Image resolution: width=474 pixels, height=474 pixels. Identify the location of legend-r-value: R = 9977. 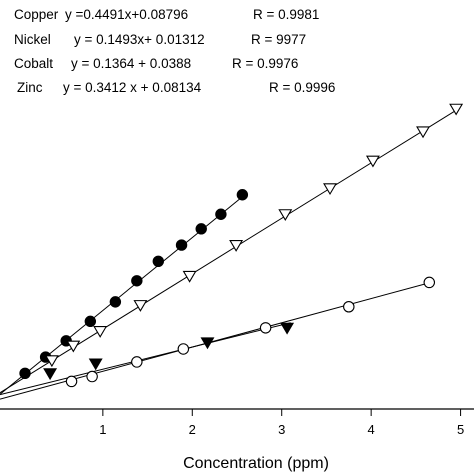
(278, 39).